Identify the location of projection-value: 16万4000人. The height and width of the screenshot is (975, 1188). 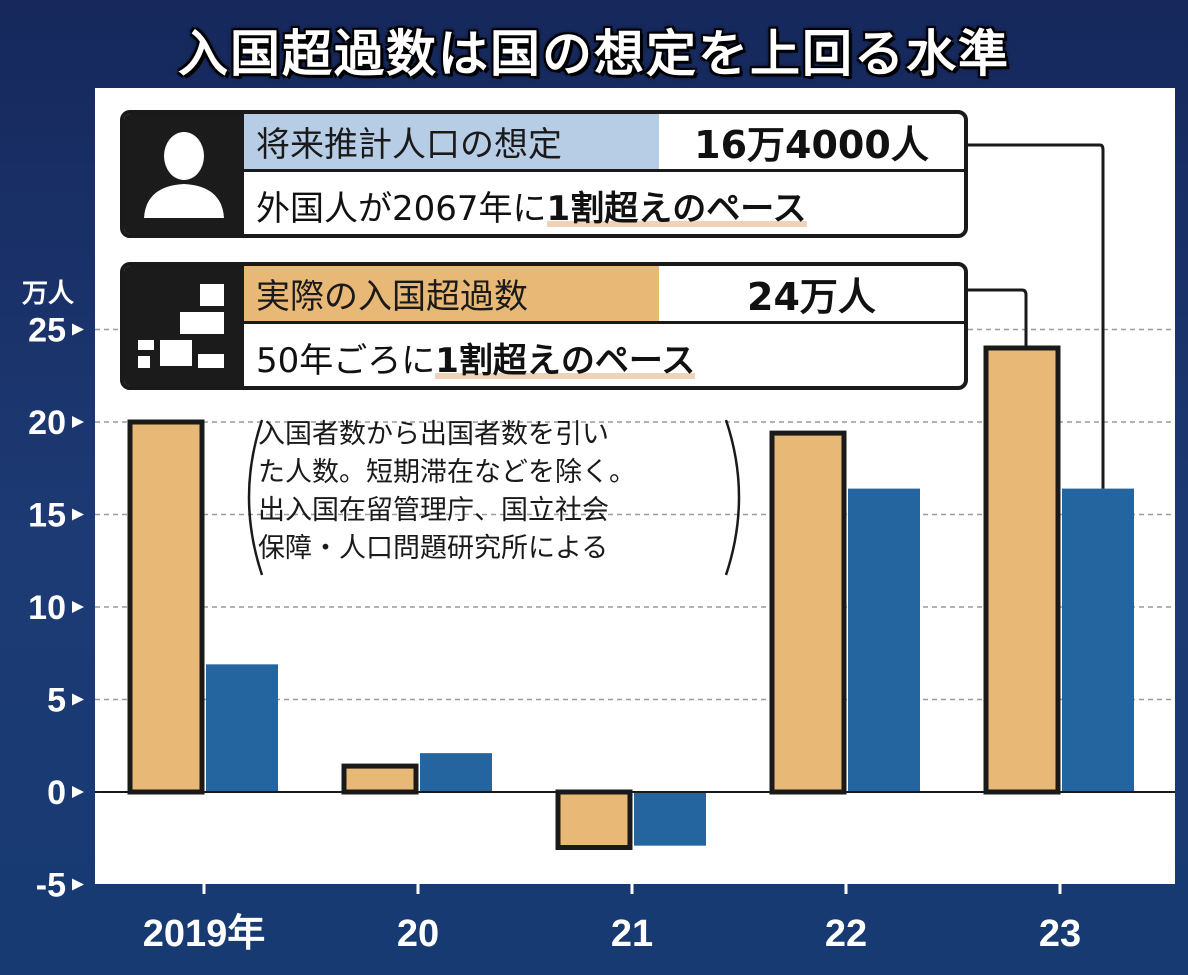
(811, 145).